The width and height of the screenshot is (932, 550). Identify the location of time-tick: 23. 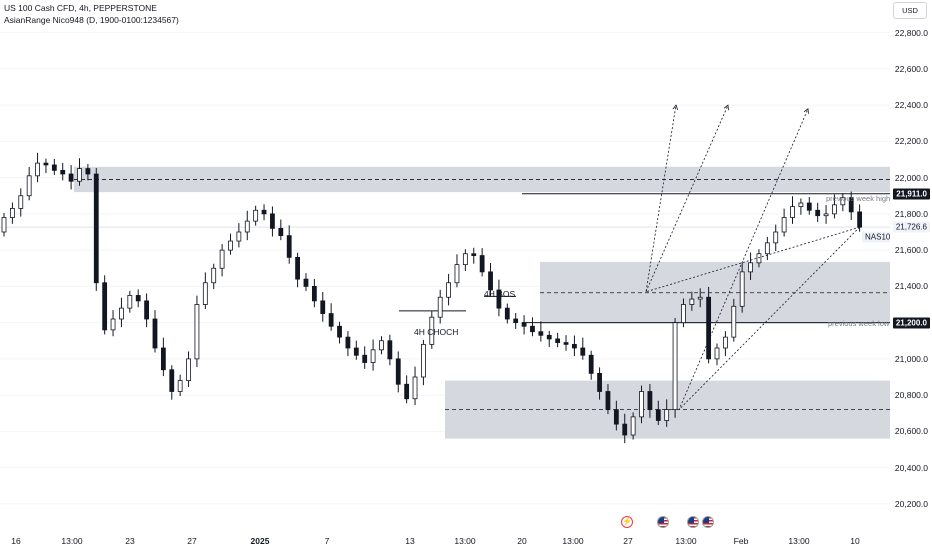
(130, 541).